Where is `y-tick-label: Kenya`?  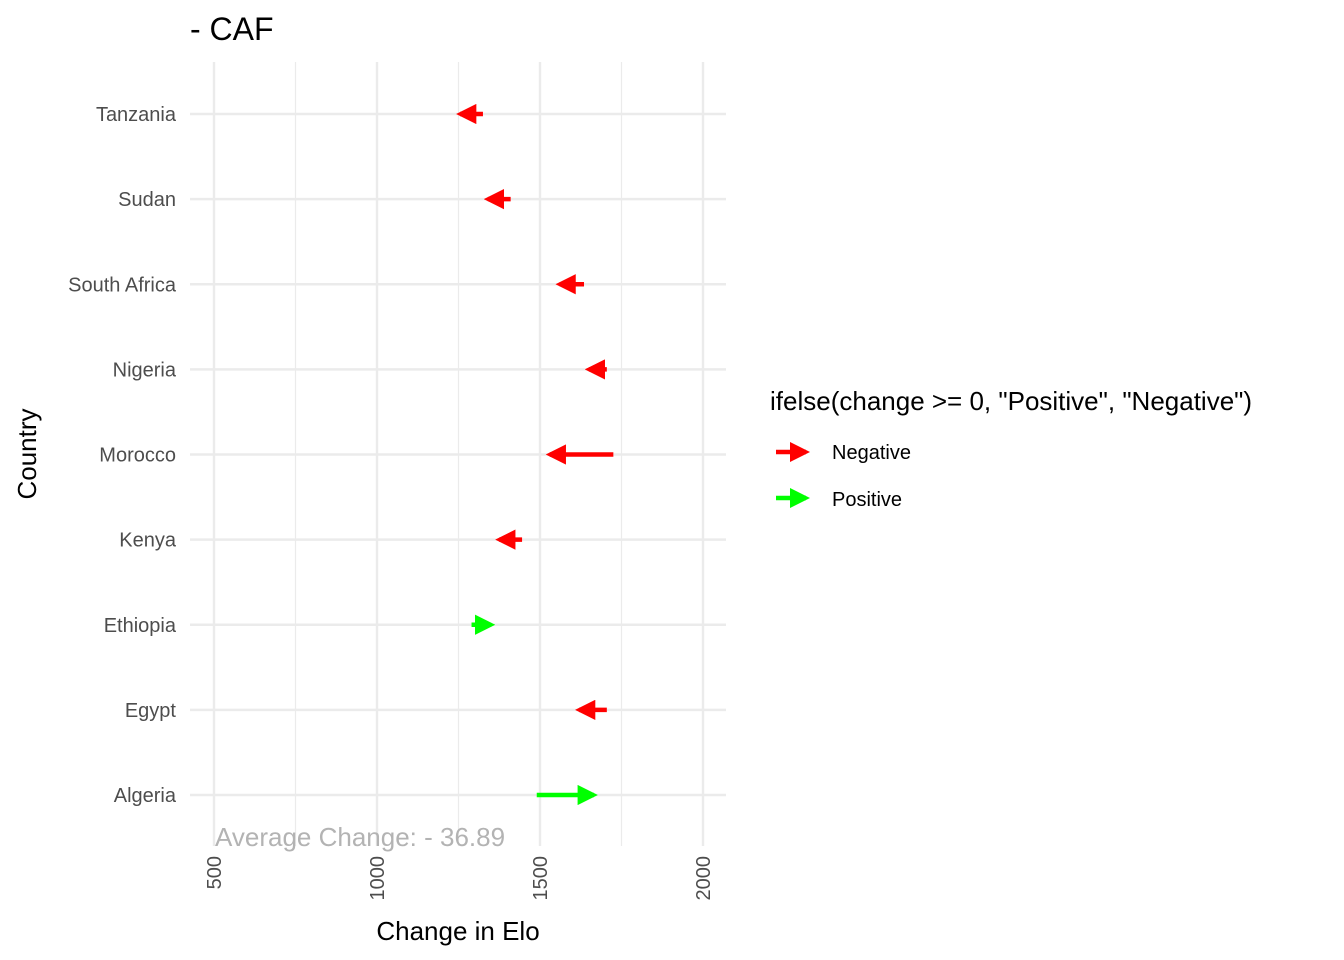
y-tick-label: Kenya is located at coordinates (148, 541).